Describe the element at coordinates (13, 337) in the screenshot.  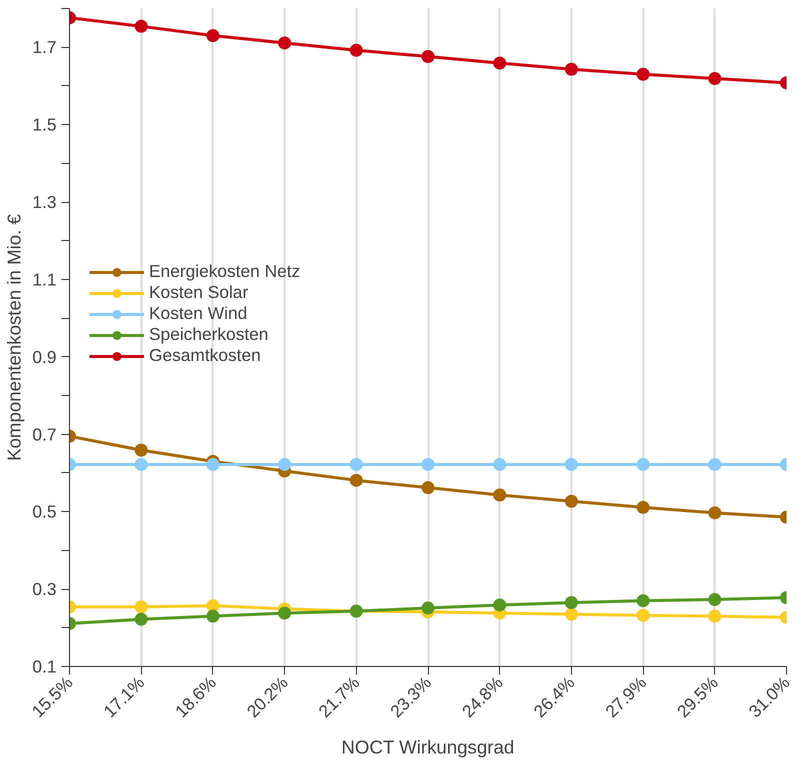
I see `y-axis-title: Komponentenkosten in Mio. €` at that location.